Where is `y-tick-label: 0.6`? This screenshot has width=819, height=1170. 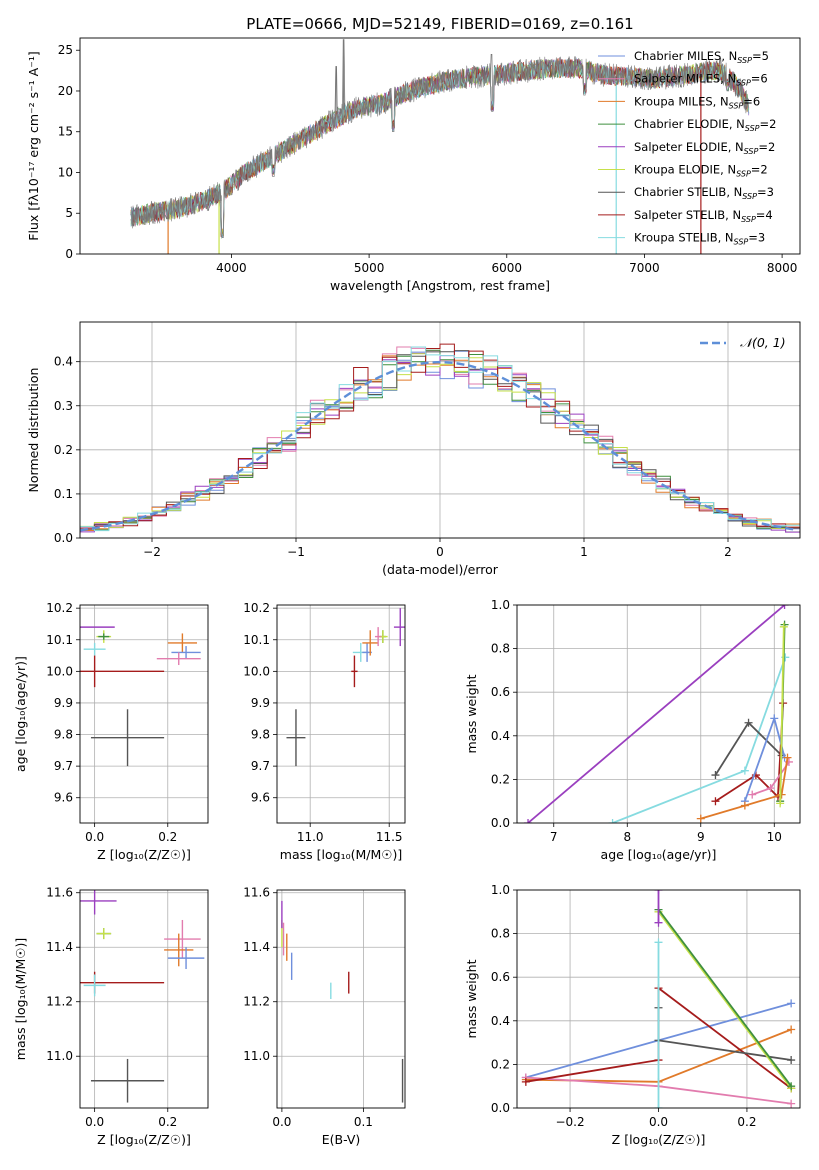
y-tick-label: 0.6 is located at coordinates (500, 977).